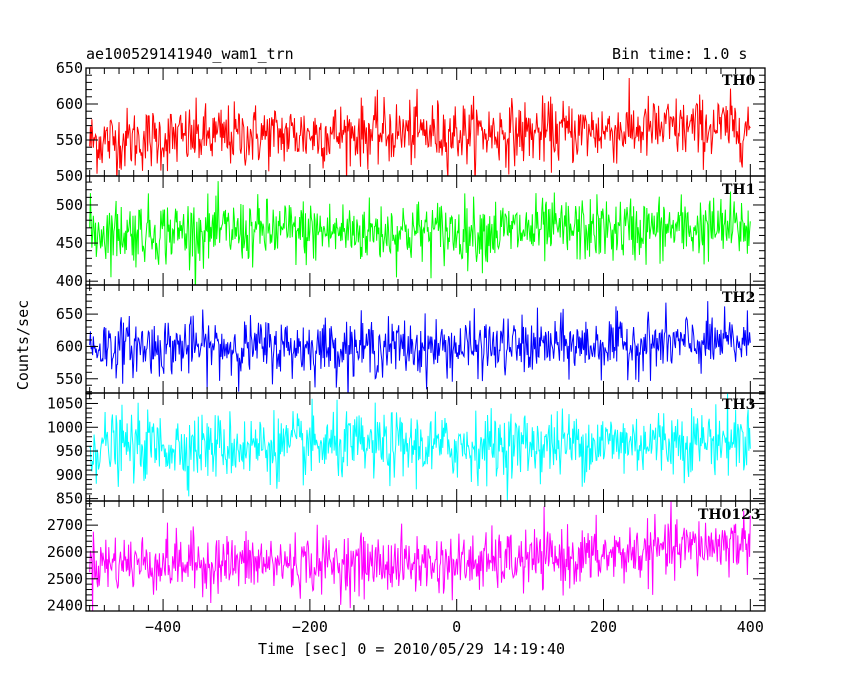  Describe the element at coordinates (69, 68) in the screenshot. I see `y-tick-label-th0-650: 650` at that location.